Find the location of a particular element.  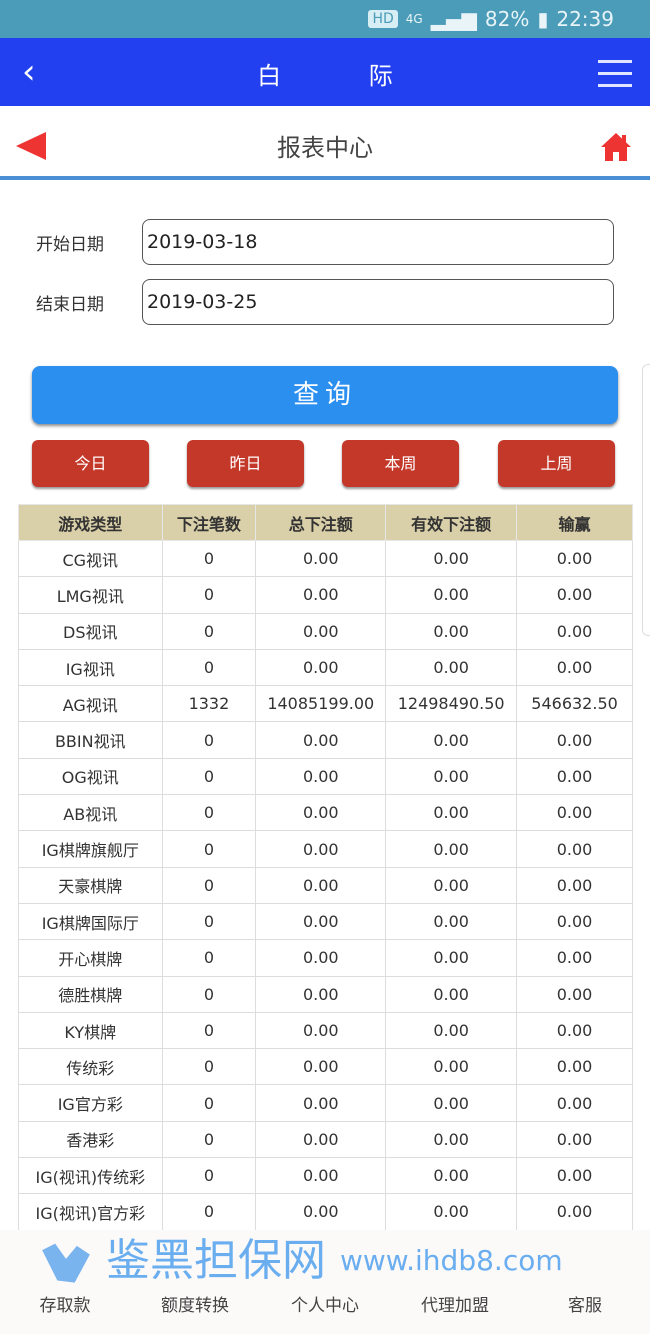

back-icon: ‹ is located at coordinates (29, 72).